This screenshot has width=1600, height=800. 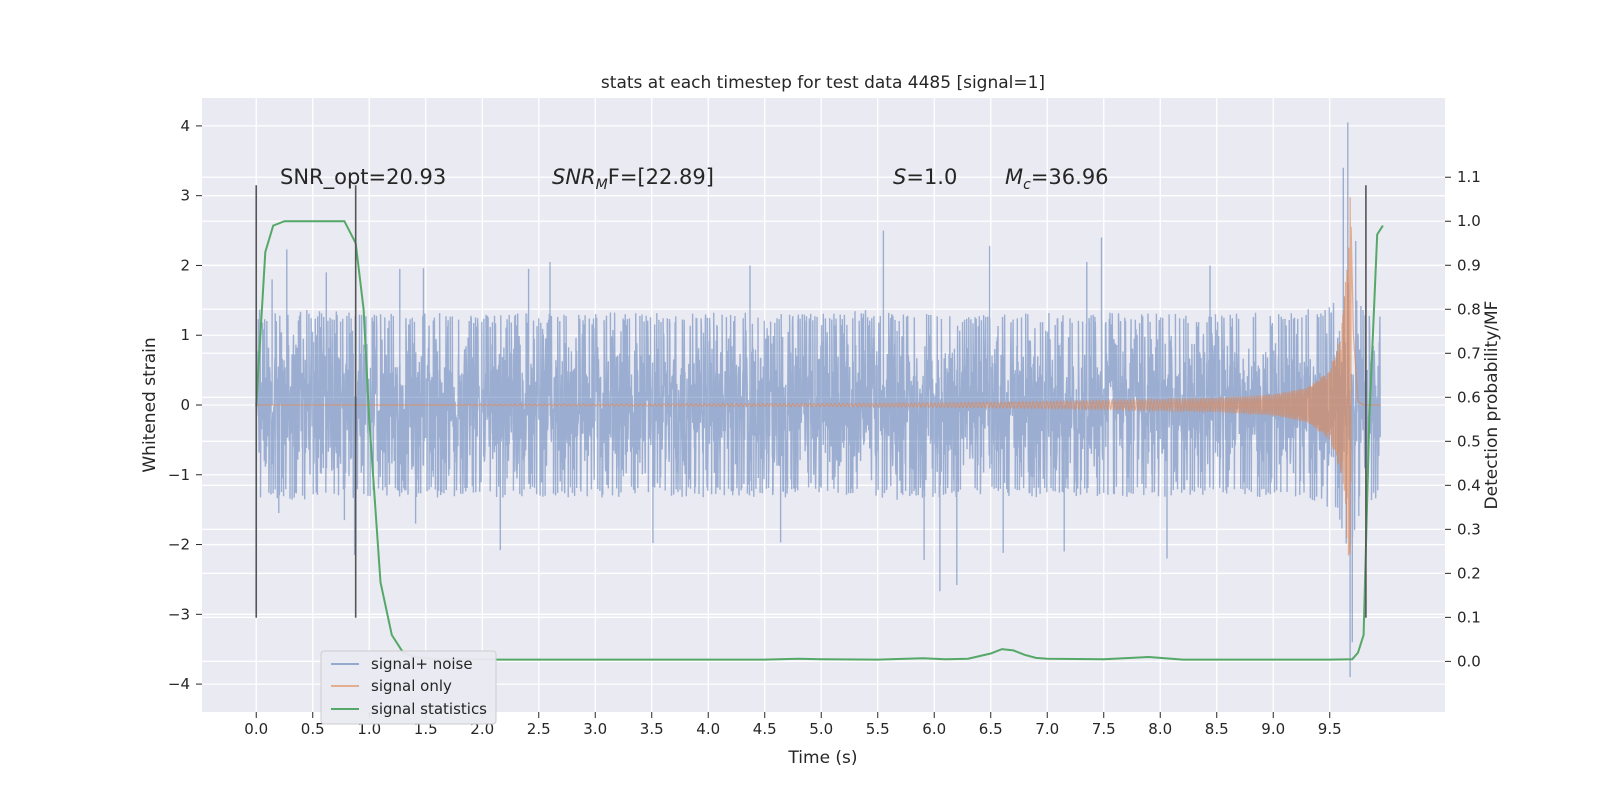 I want to click on y2-tick-label: 0.4, so click(x=1469, y=485).